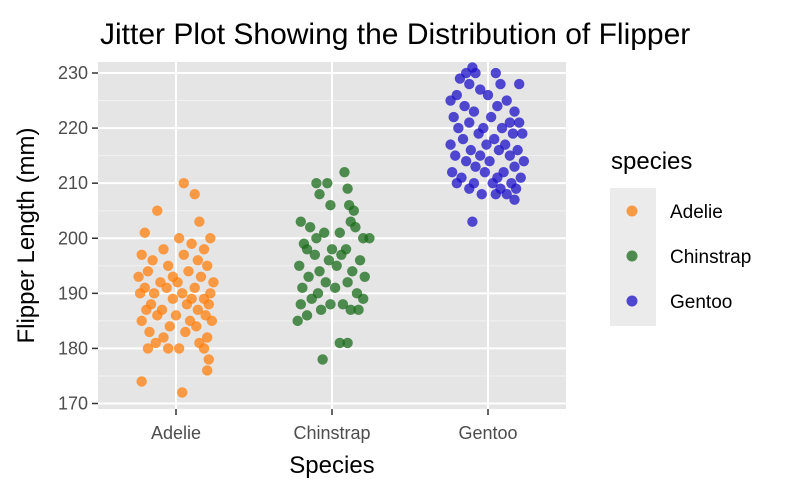  What do you see at coordinates (651, 161) in the screenshot?
I see `legend-title: species` at bounding box center [651, 161].